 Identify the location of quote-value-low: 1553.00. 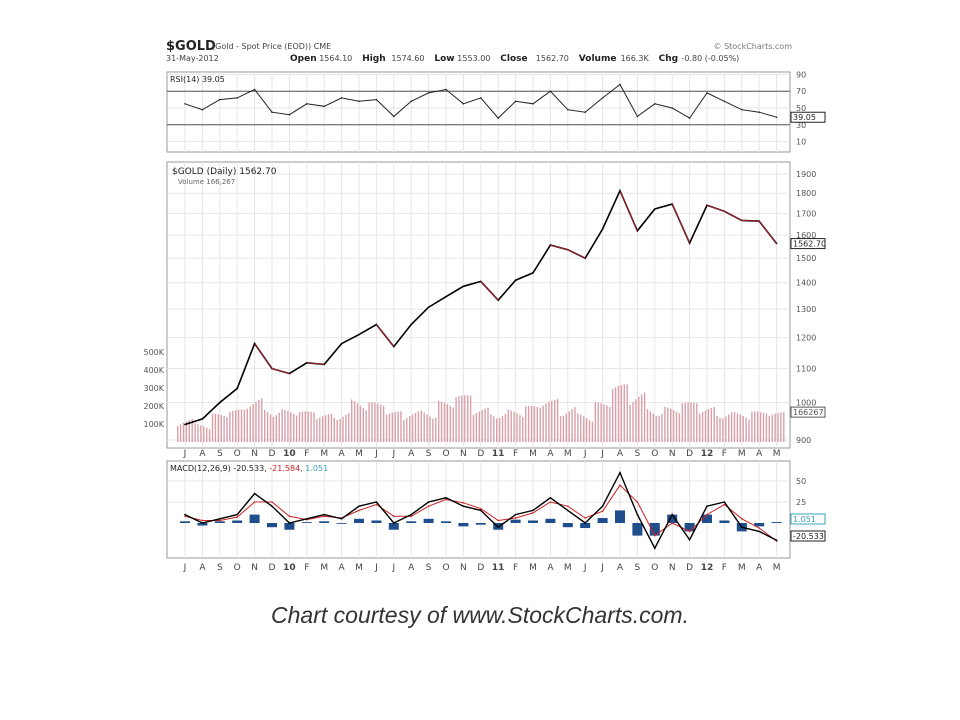
(473, 58).